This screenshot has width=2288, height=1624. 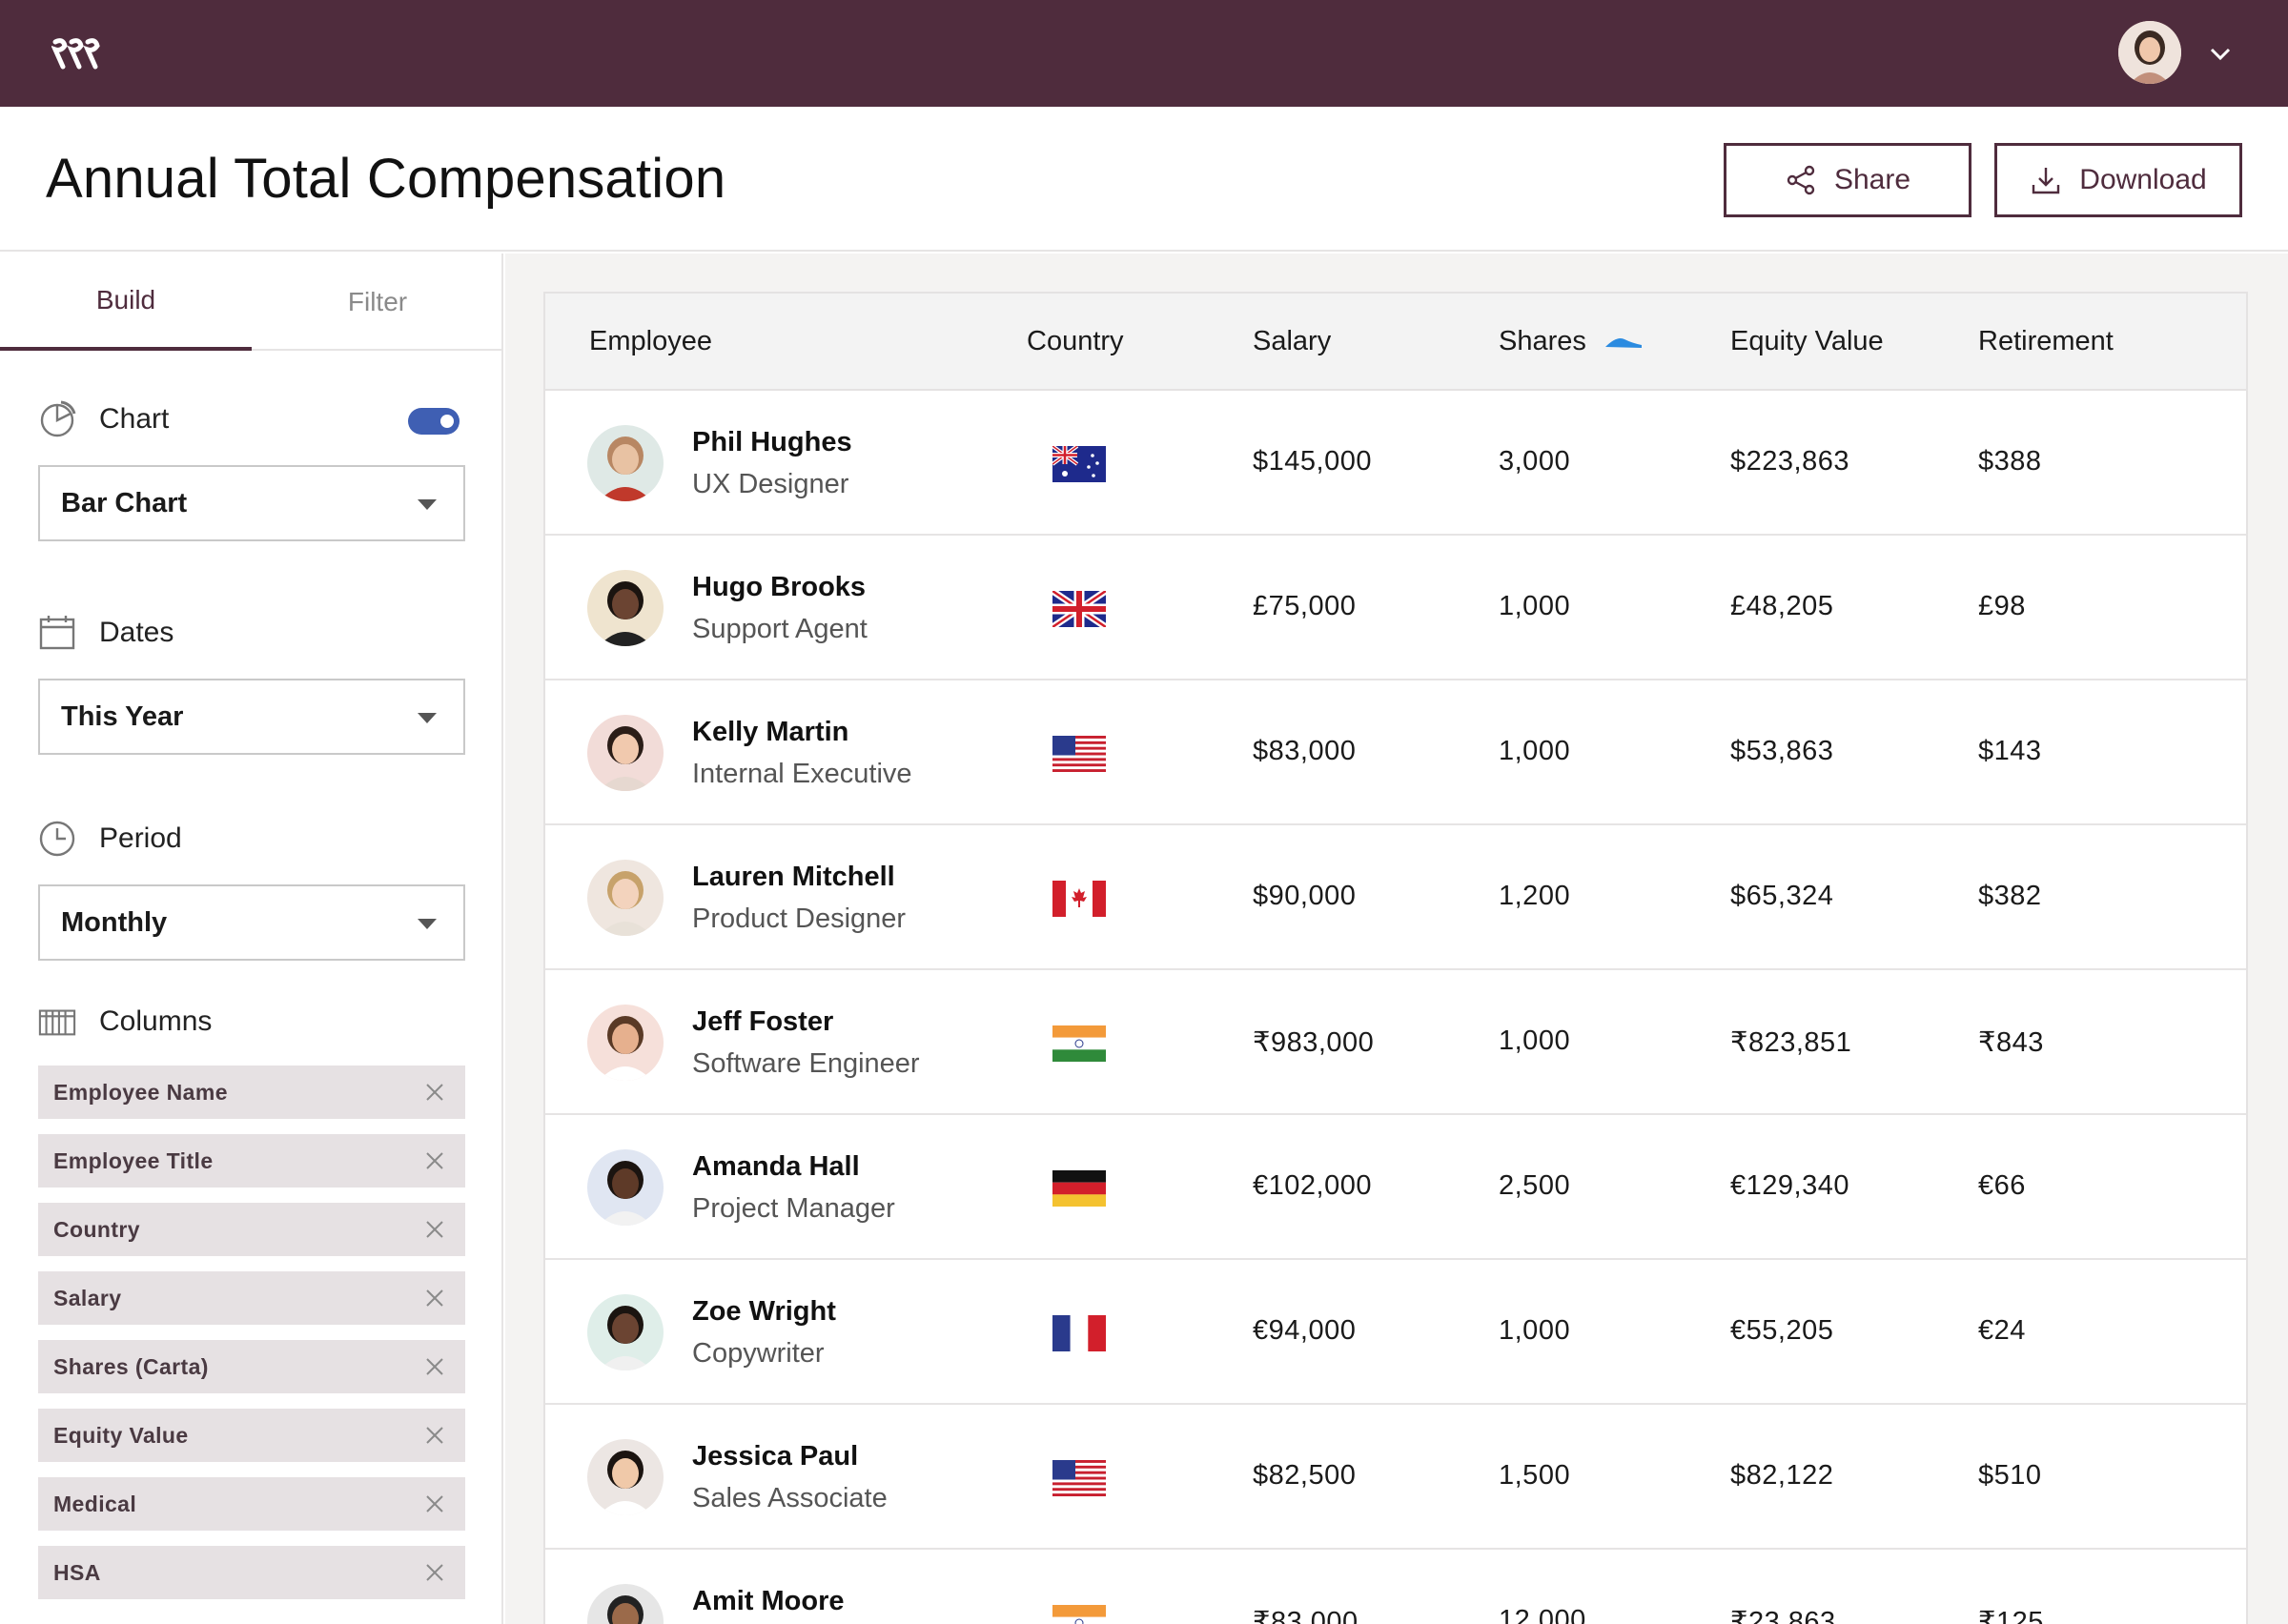 I want to click on salary-cell: $83,000, so click(x=1305, y=751).